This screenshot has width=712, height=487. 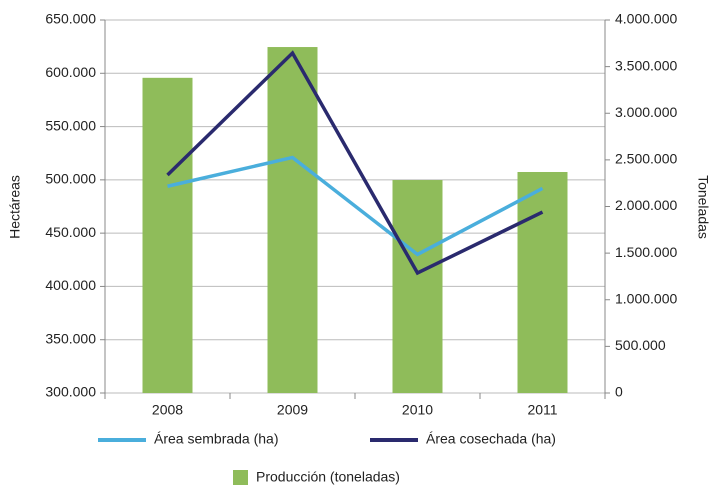 I want to click on y-tick-label: 500.000, so click(x=70, y=179).